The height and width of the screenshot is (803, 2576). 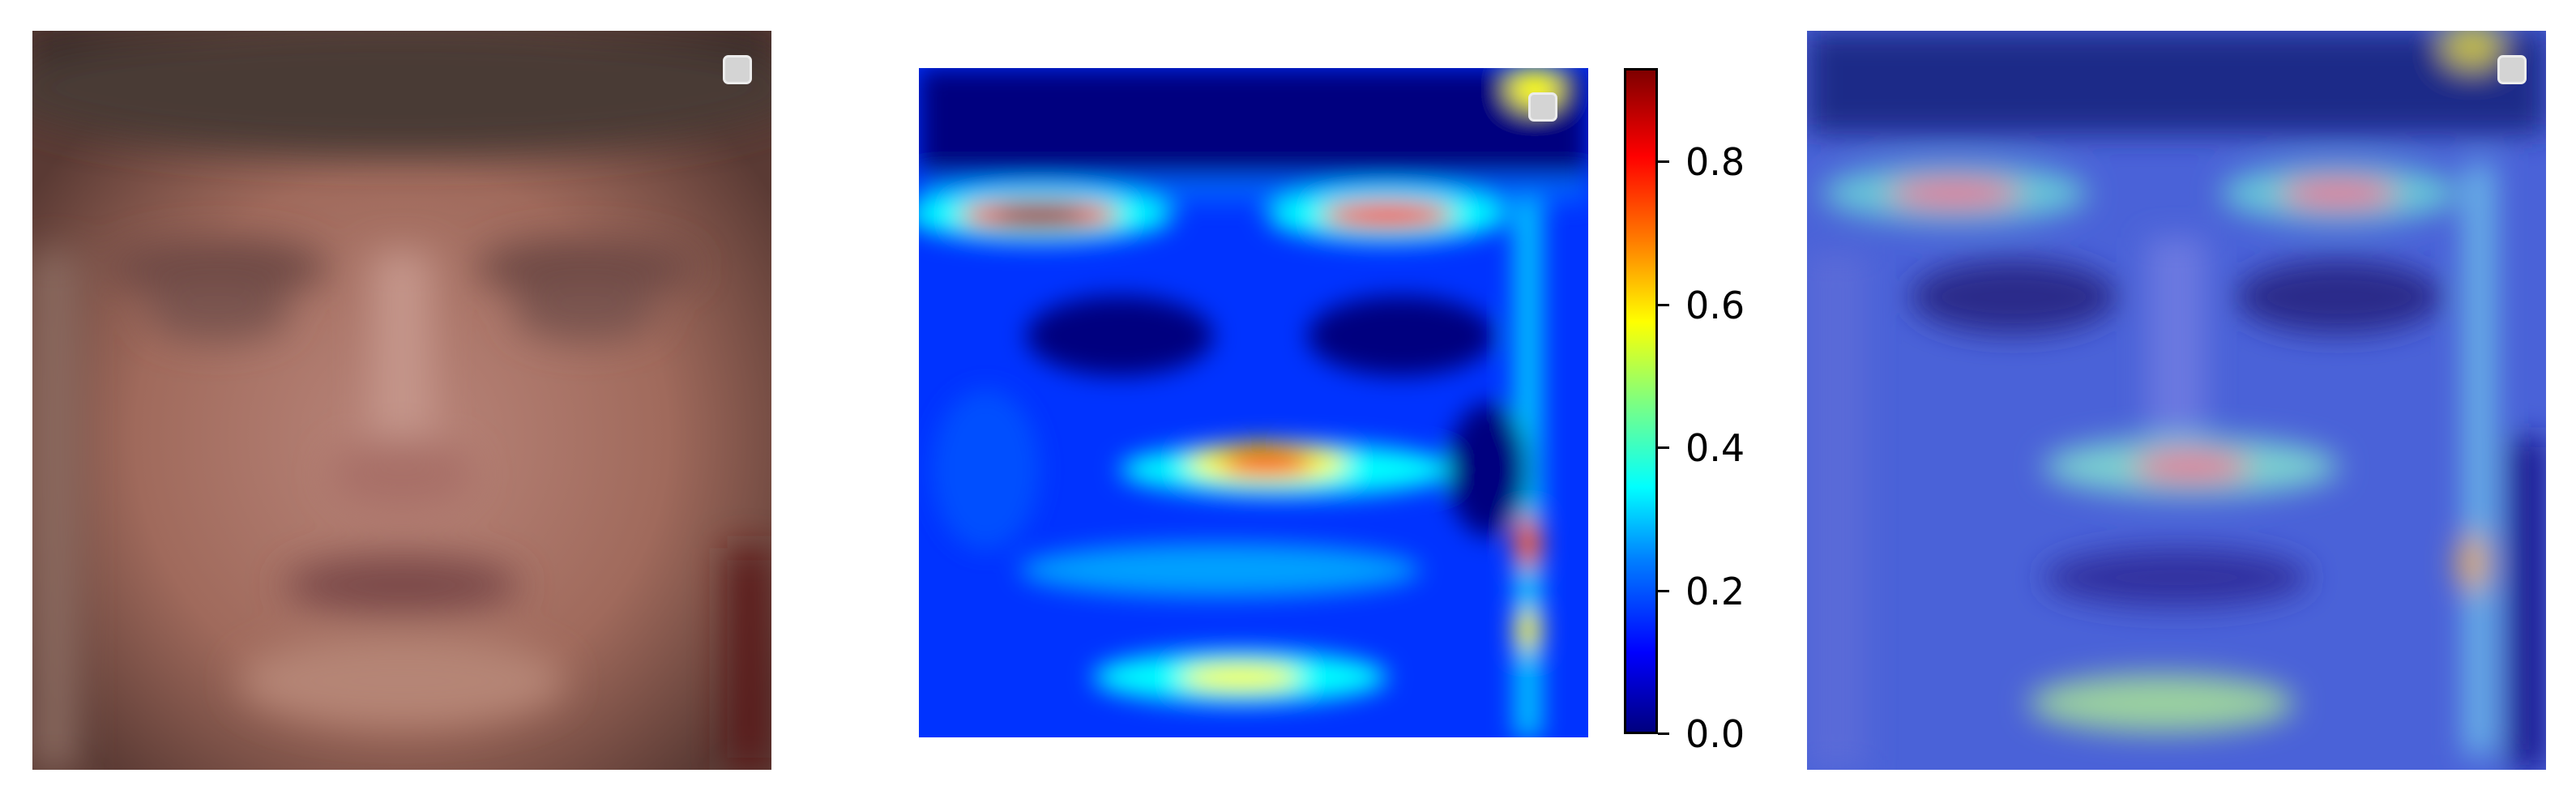 What do you see at coordinates (1715, 305) in the screenshot?
I see `colorbar-tick-label: 0.6` at bounding box center [1715, 305].